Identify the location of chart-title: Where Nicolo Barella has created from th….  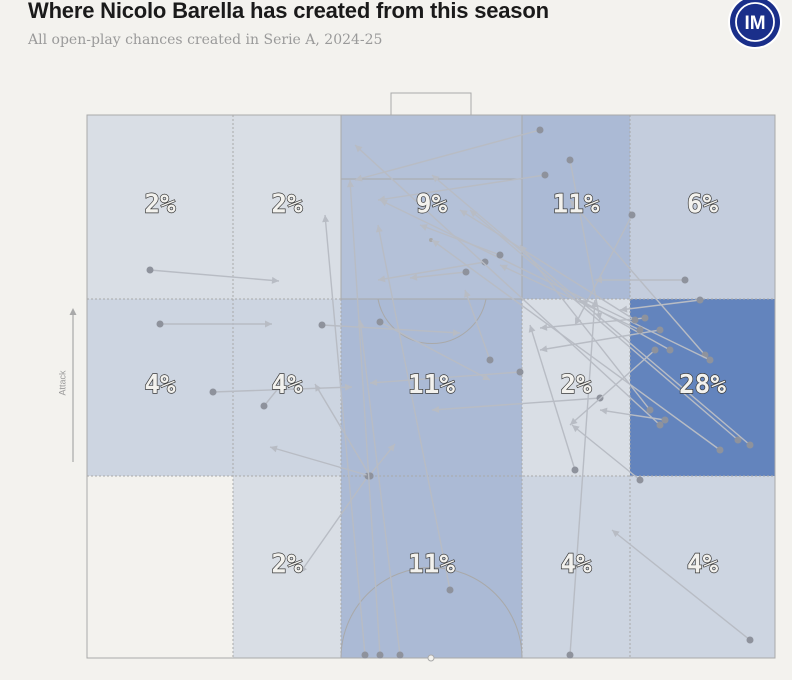
(288, 11).